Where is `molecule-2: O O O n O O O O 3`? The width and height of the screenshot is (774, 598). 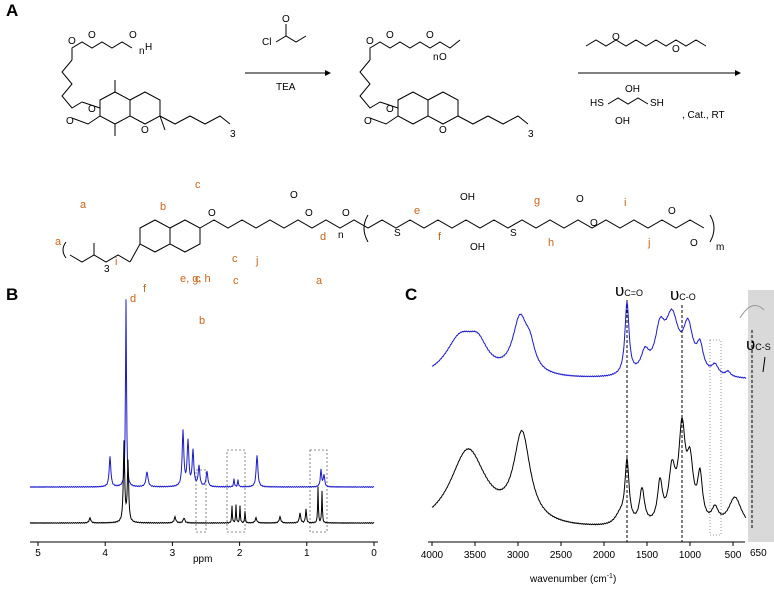 molecule-2: O O O n O O O O 3 is located at coordinates (446, 85).